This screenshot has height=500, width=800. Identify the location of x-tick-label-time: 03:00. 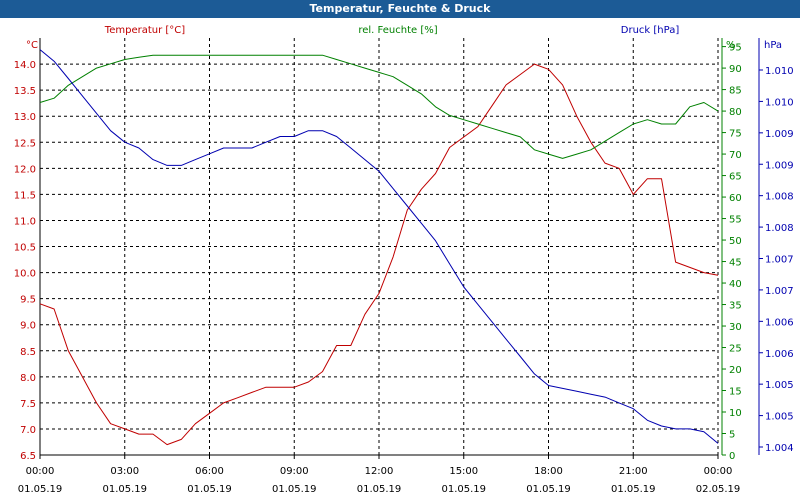
(124, 471).